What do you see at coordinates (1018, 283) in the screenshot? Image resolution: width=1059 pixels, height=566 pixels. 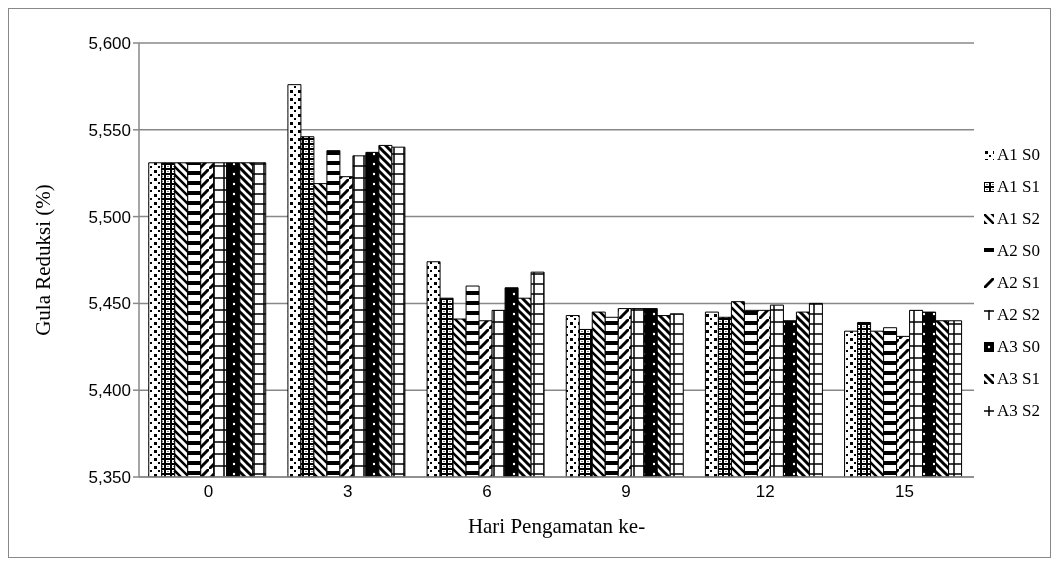 I see `legend-label: A2 S1` at bounding box center [1018, 283].